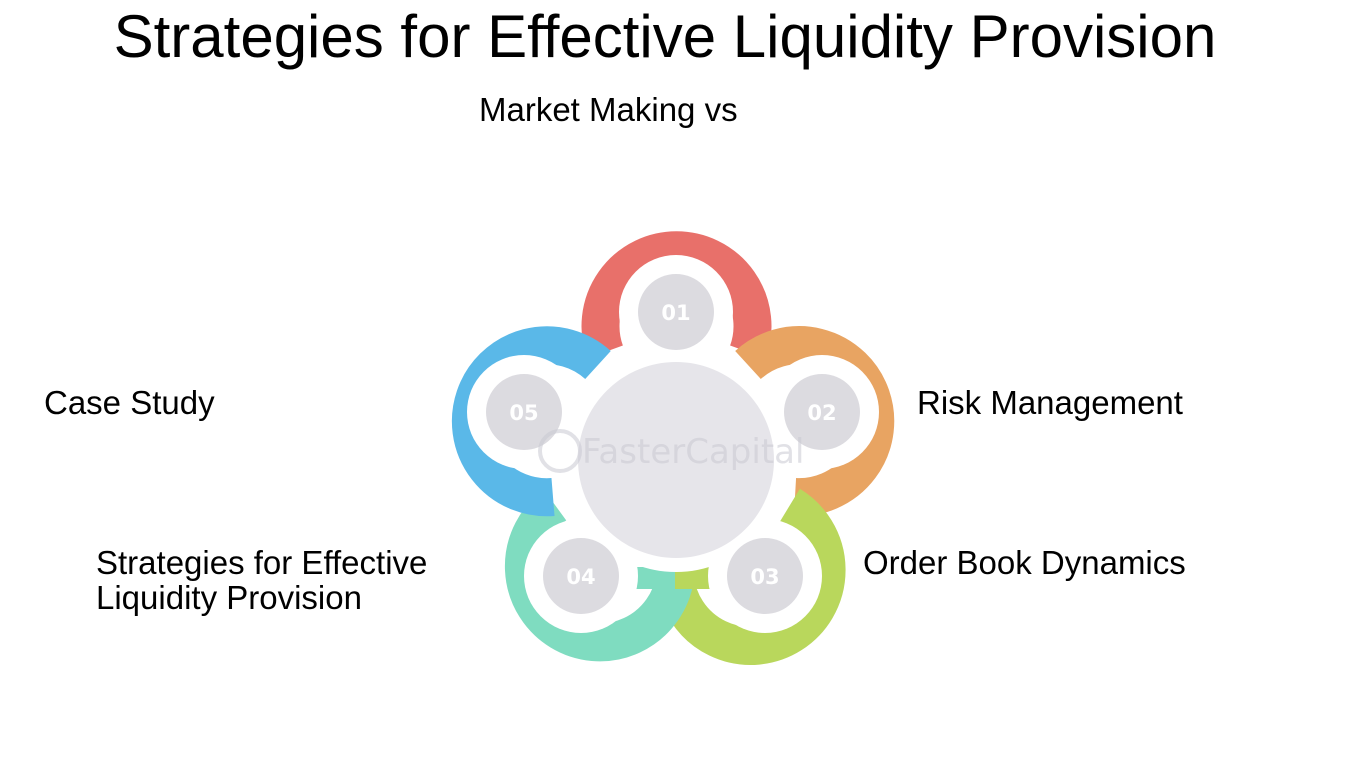 This screenshot has height=759, width=1350. I want to click on step-number-02: 02, so click(821, 413).